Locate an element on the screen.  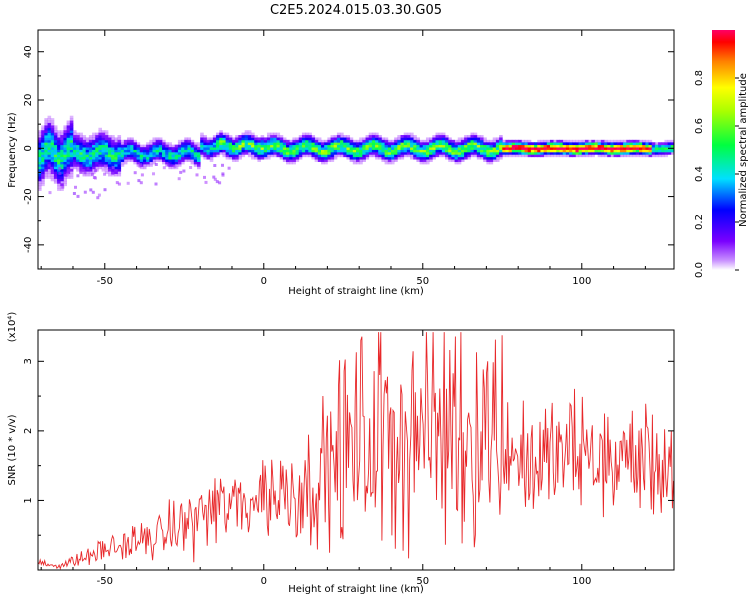
snr-y-tick-label: 2 is located at coordinates (28, 431).